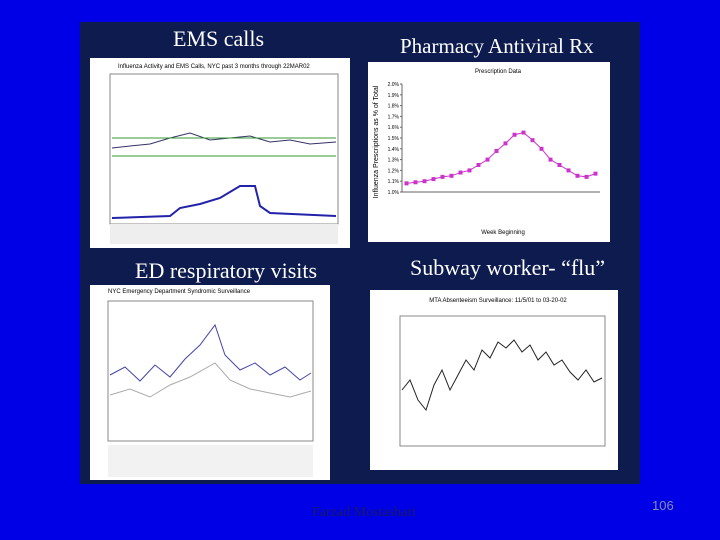 Image resolution: width=720 pixels, height=540 pixels. I want to click on page-number: 106, so click(663, 505).